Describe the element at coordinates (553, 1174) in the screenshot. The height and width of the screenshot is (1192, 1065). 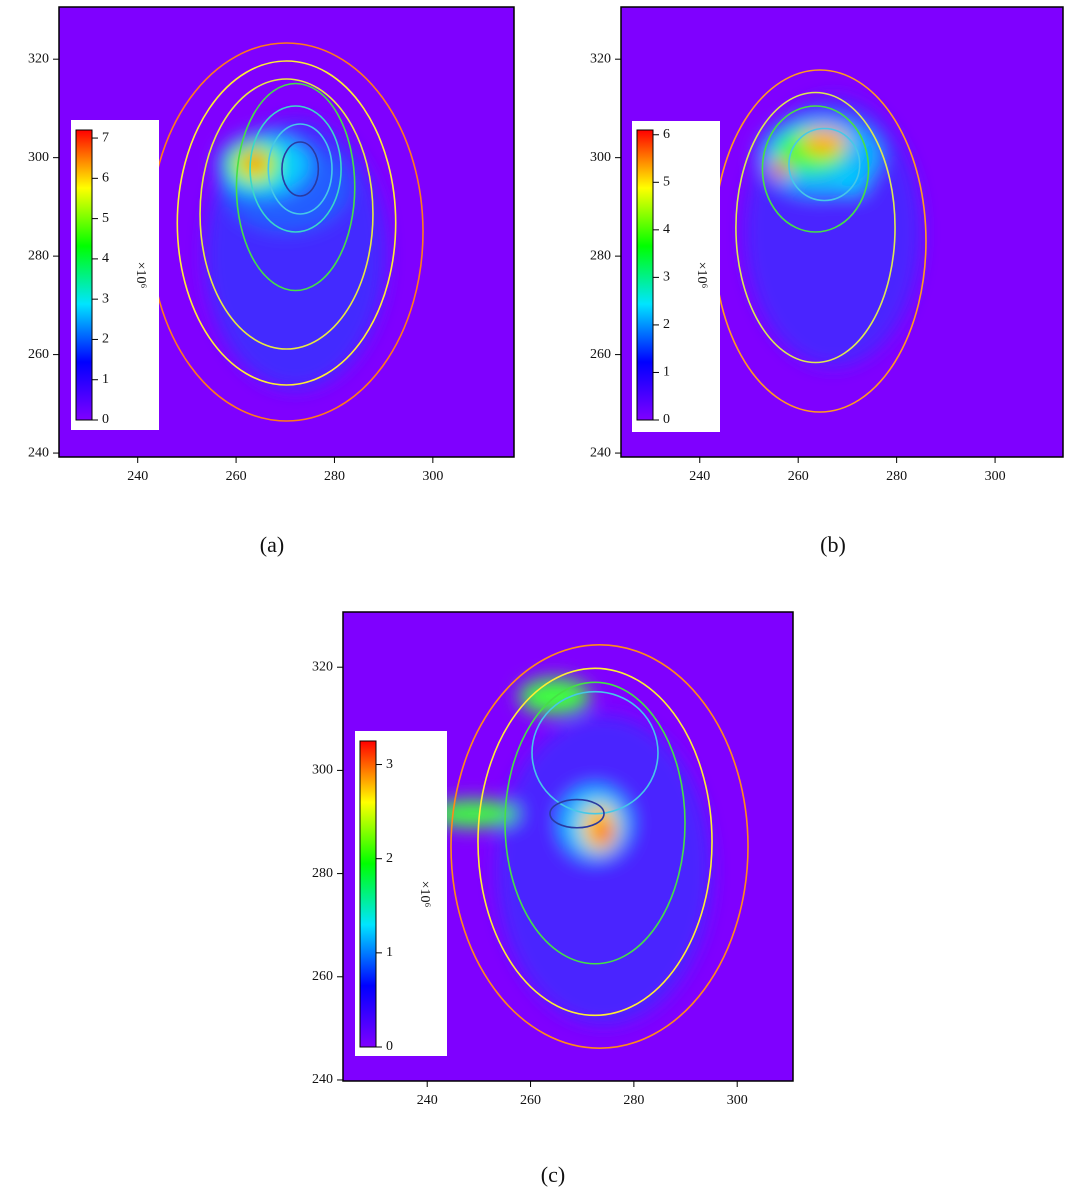
I see `panel-caption: (c)` at that location.